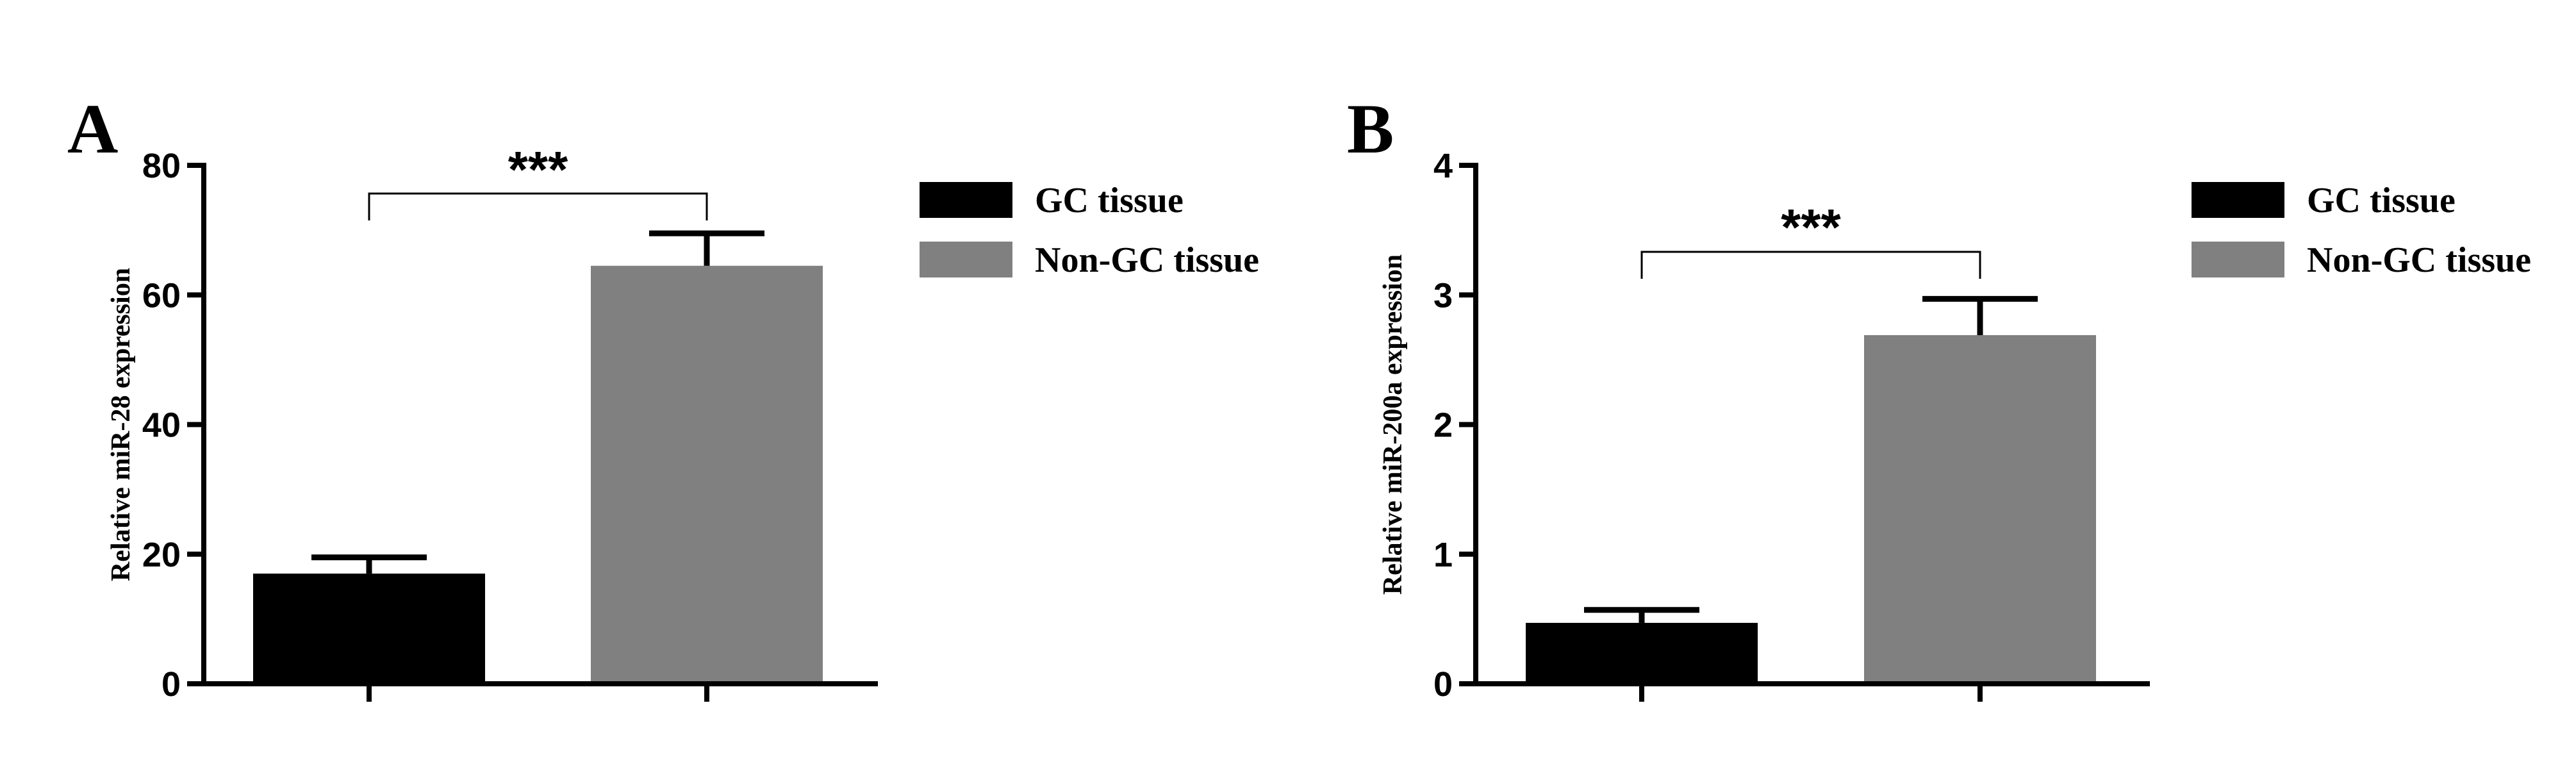 The height and width of the screenshot is (769, 2576). I want to click on y-tick-label: 60, so click(161, 295).